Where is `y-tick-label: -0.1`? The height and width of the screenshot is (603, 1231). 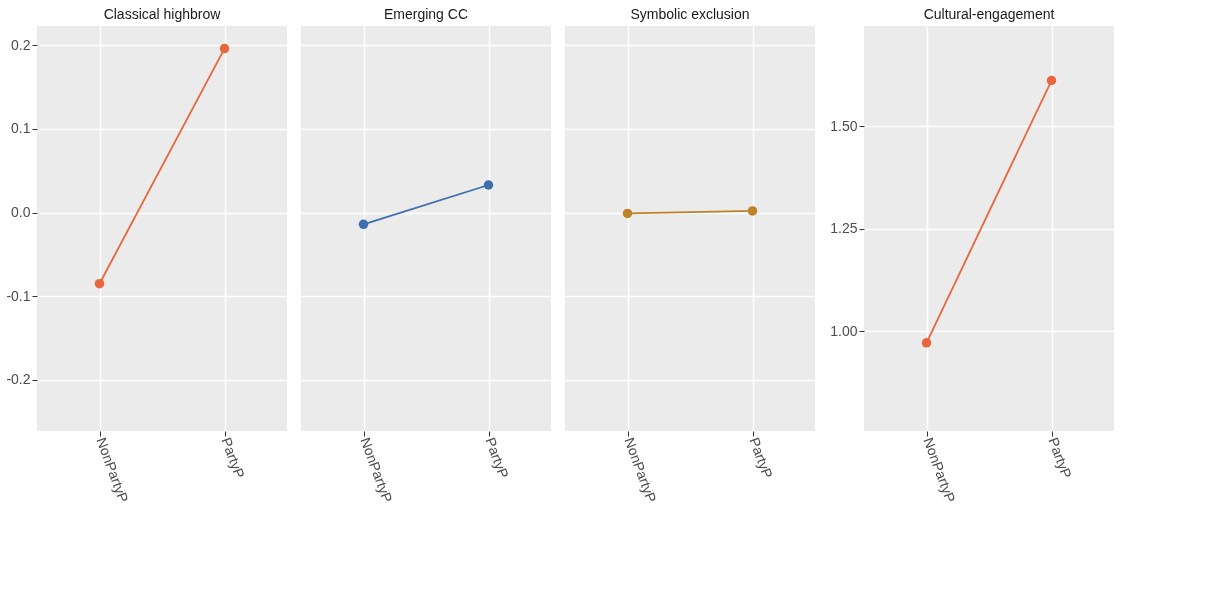
y-tick-label: -0.1 is located at coordinates (18, 295).